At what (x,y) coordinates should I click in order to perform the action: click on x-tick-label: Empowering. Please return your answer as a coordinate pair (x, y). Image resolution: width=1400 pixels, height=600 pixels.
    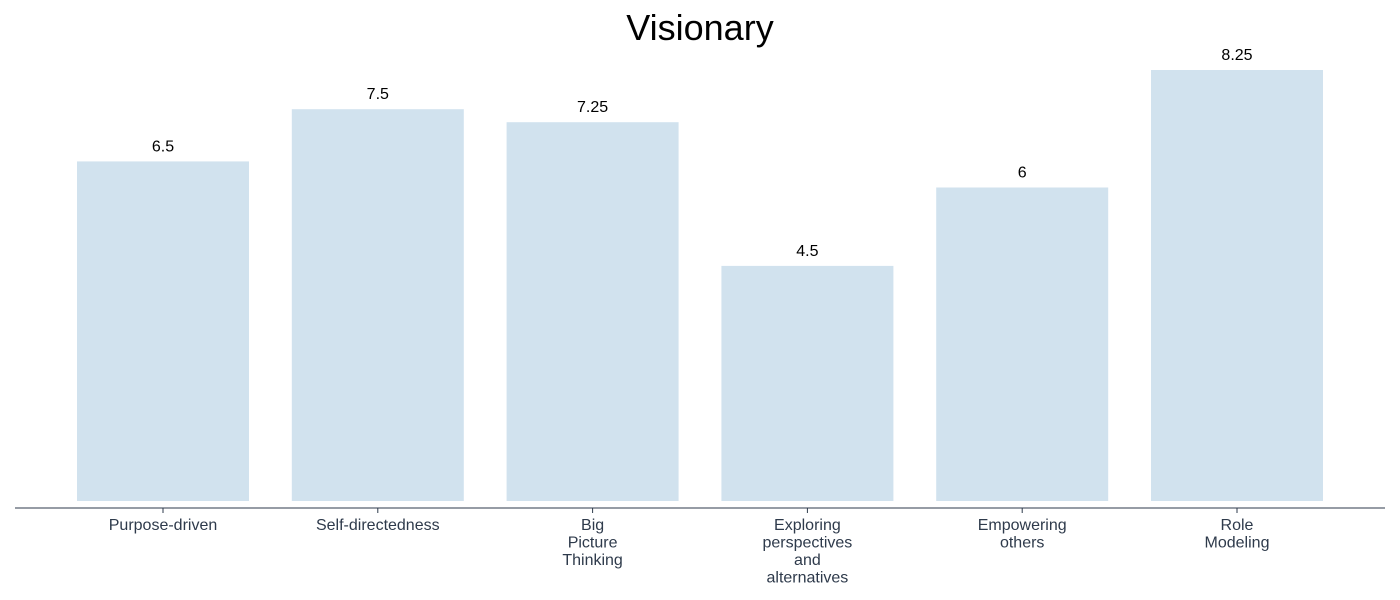
    Looking at the image, I should click on (1022, 525).